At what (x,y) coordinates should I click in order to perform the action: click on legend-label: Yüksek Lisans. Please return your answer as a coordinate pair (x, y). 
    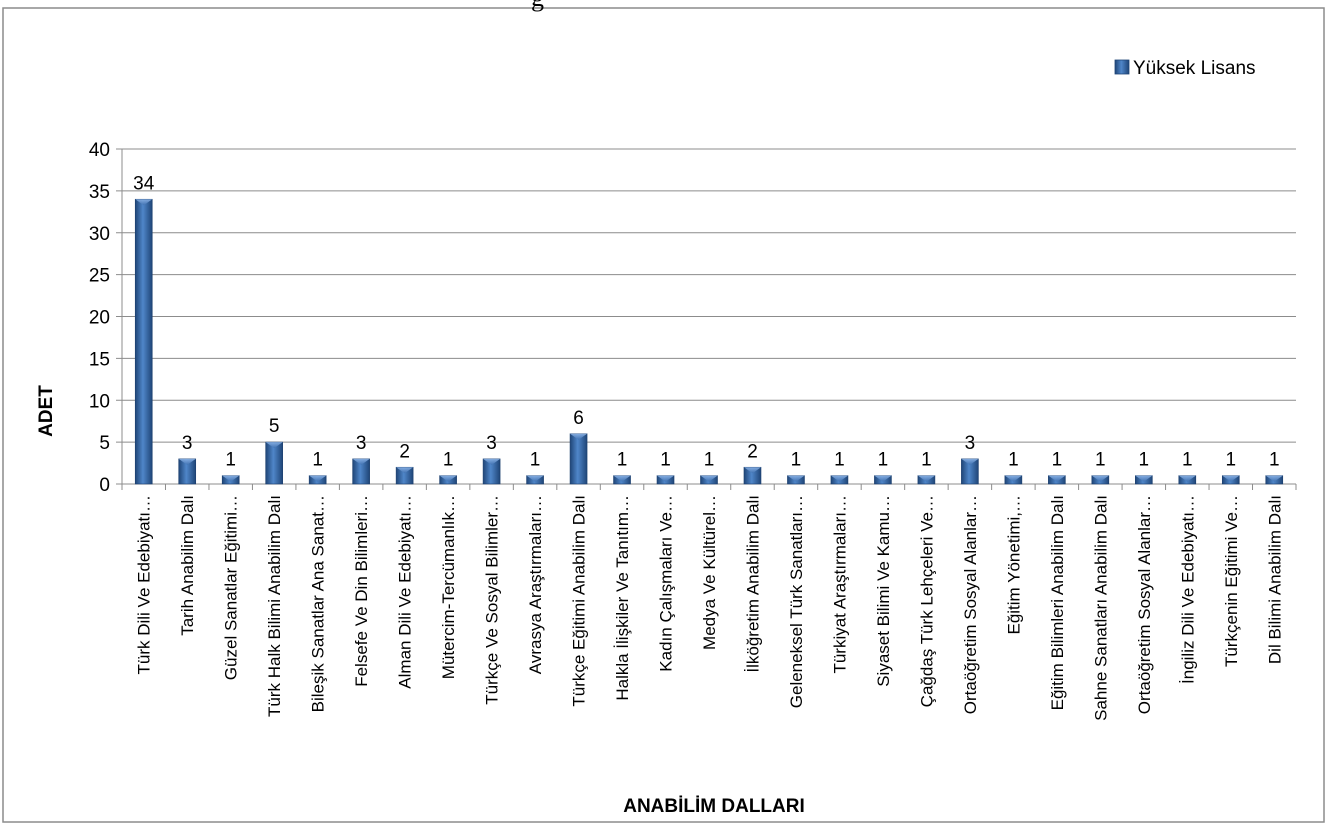
    Looking at the image, I should click on (1194, 68).